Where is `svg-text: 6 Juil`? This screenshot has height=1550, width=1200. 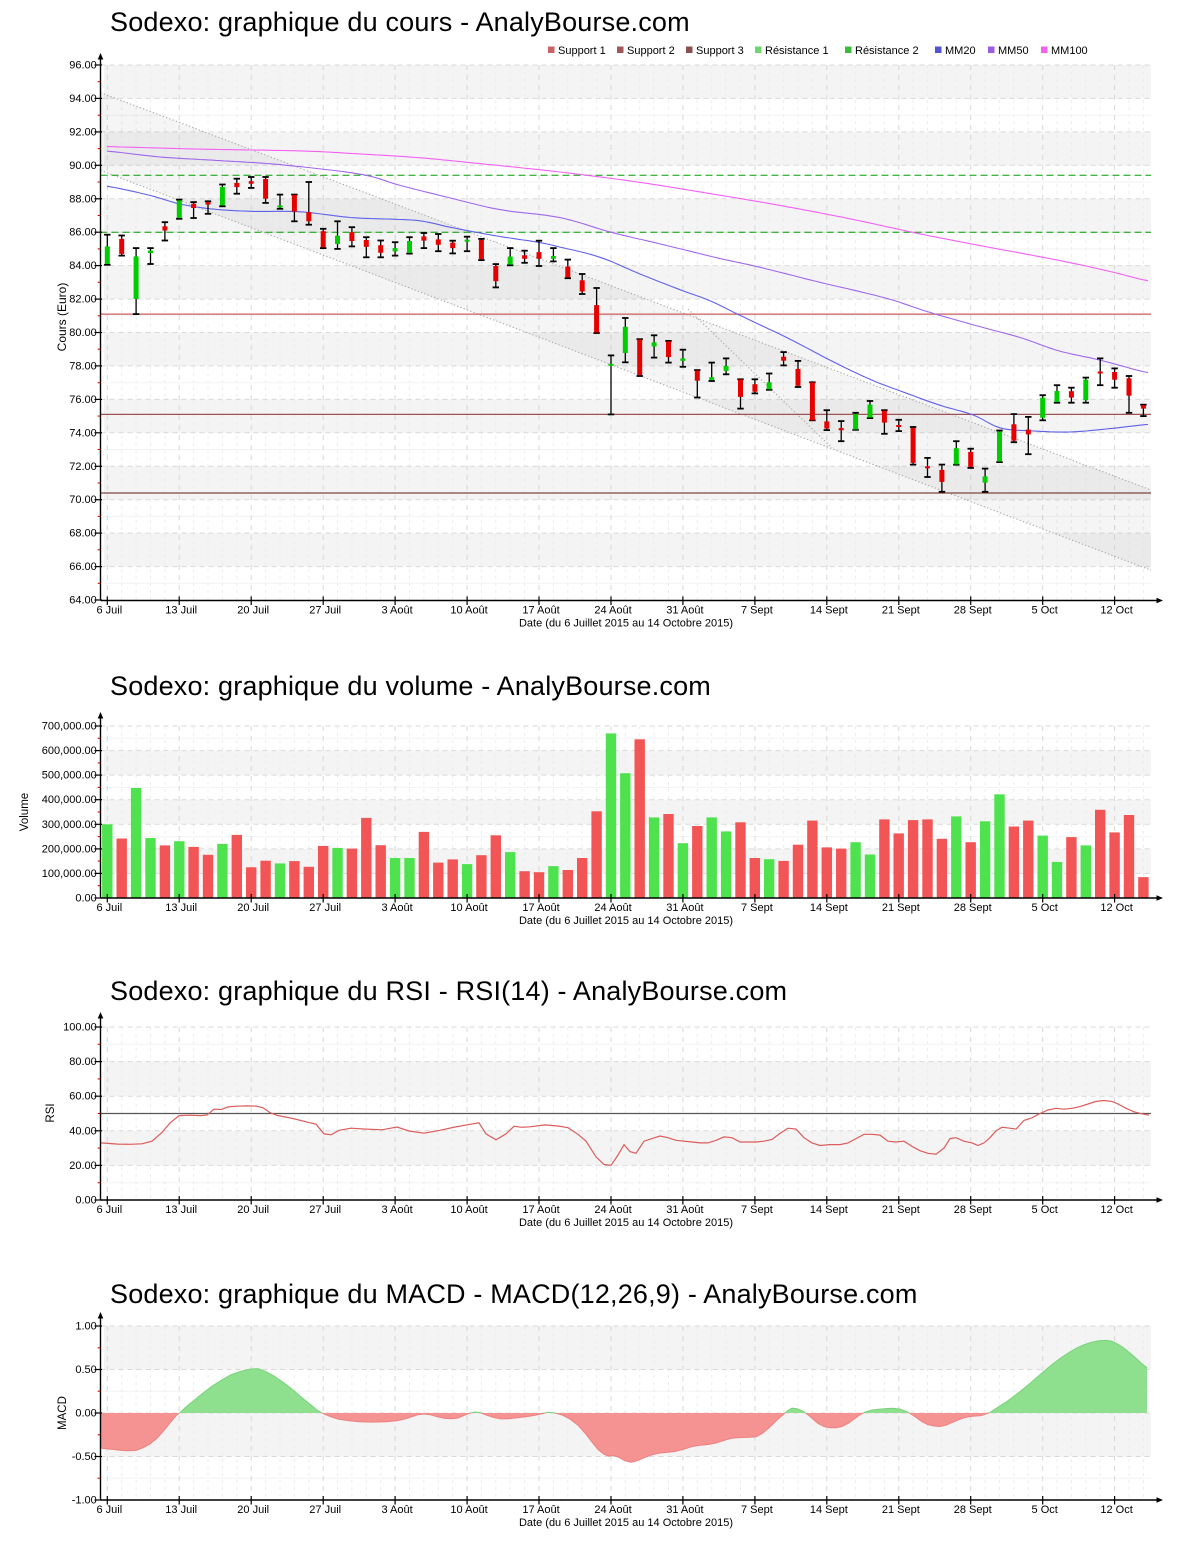
svg-text: 6 Juil is located at coordinates (109, 611).